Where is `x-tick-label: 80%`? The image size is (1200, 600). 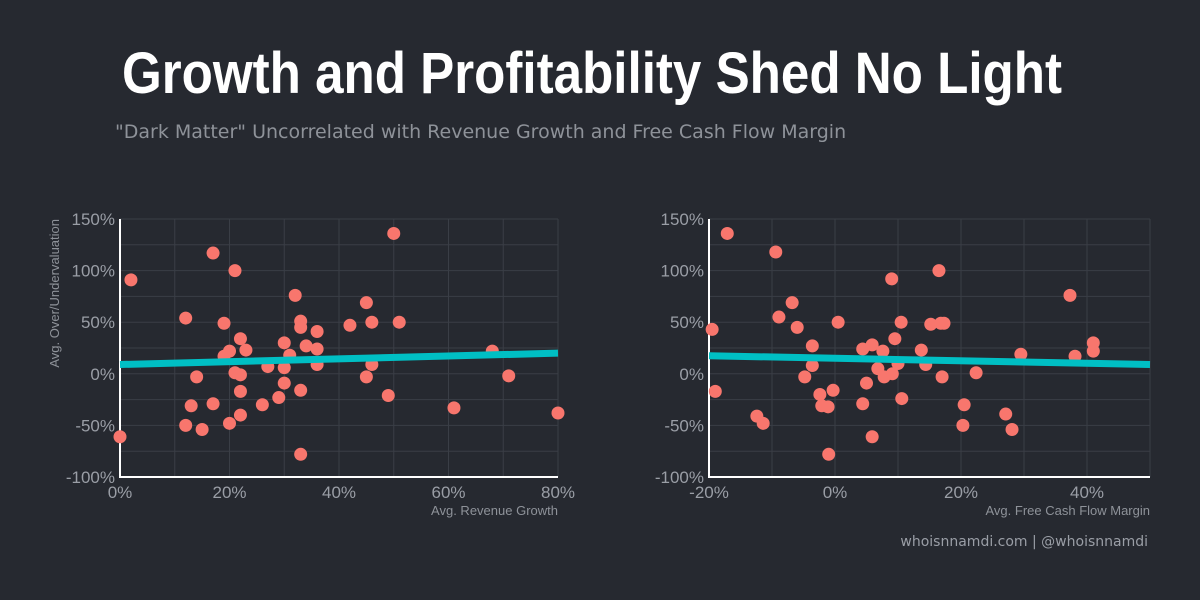
x-tick-label: 80% is located at coordinates (558, 492).